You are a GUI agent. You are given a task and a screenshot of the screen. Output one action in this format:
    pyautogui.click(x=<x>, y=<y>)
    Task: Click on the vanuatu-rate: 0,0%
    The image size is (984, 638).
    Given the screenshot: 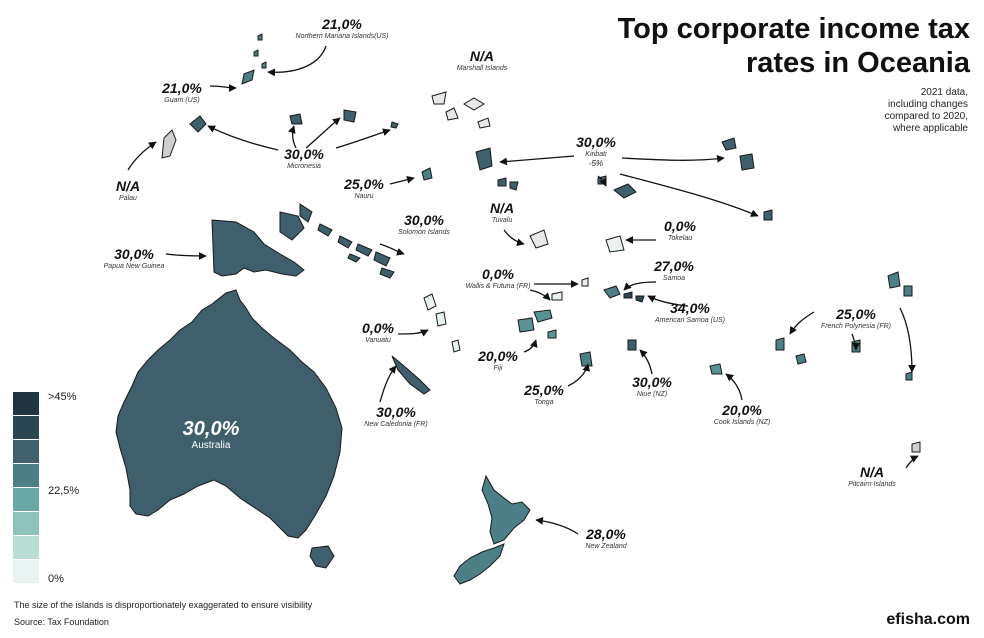 What is the action you would take?
    pyautogui.click(x=378, y=328)
    